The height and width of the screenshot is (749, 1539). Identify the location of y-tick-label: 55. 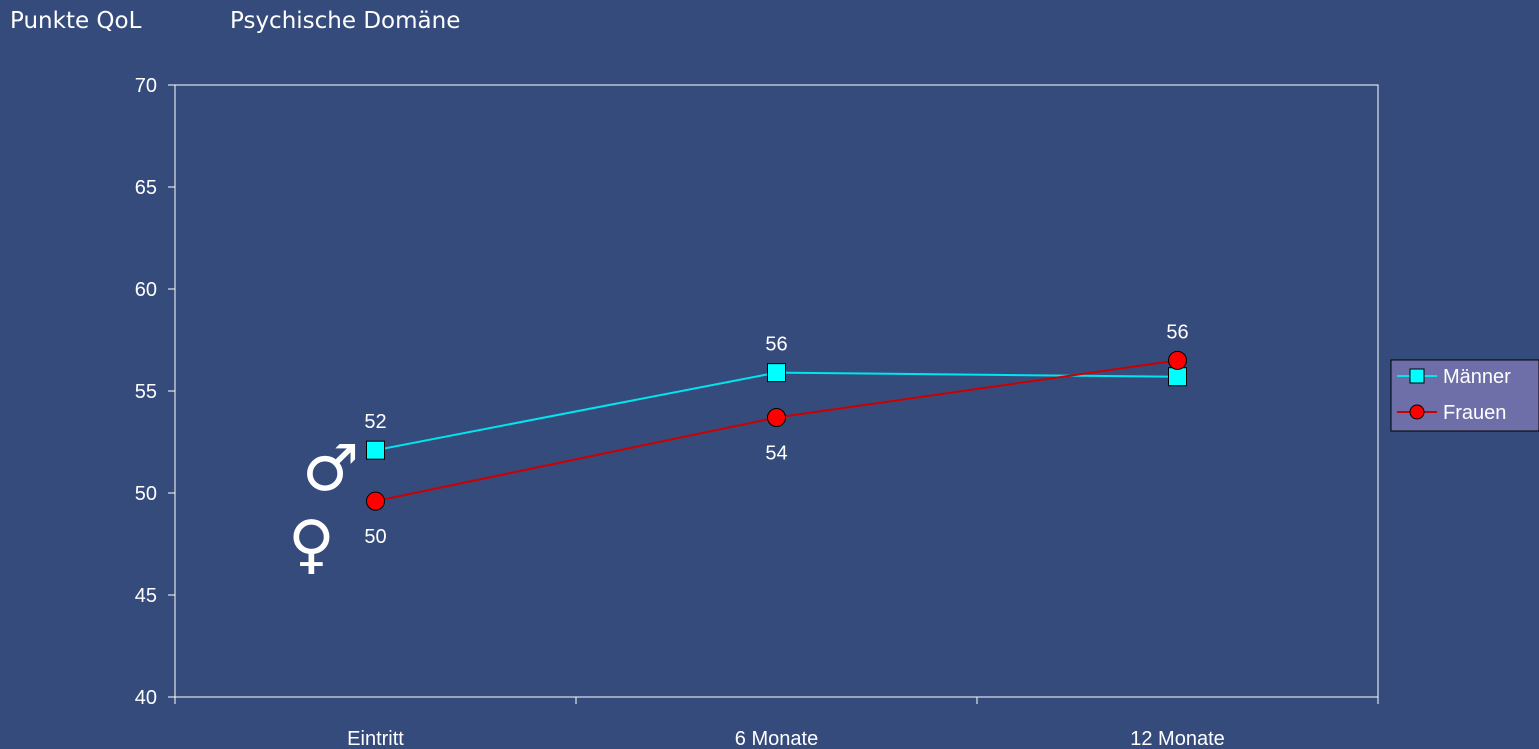
(146, 392).